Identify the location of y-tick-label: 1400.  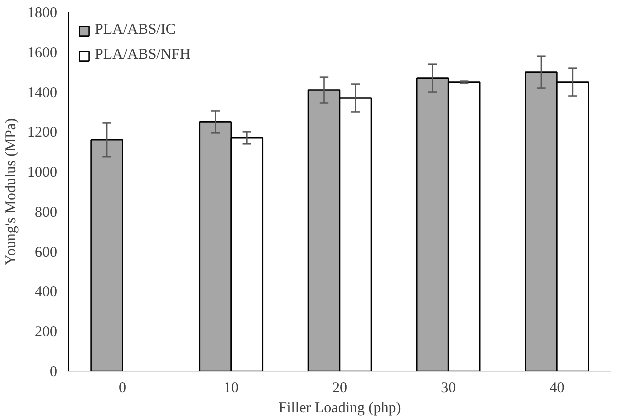
(43, 93).